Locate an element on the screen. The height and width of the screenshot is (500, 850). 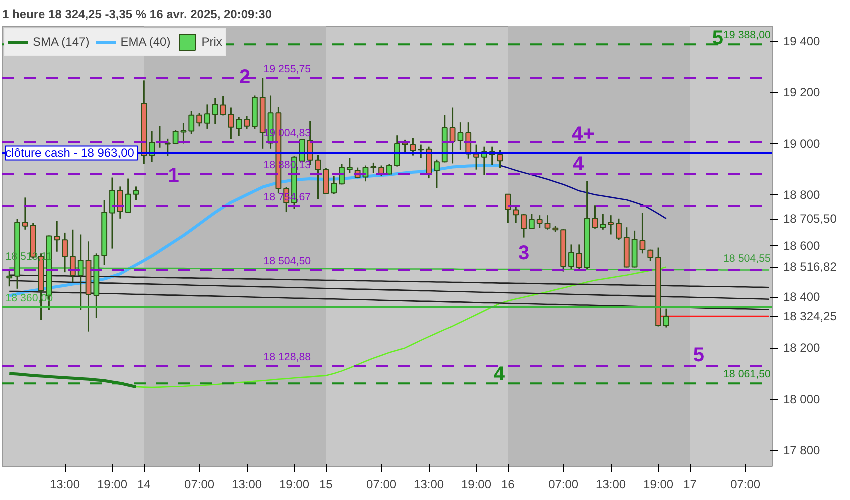
ref-line-label: 18 128,88 is located at coordinates (288, 357).